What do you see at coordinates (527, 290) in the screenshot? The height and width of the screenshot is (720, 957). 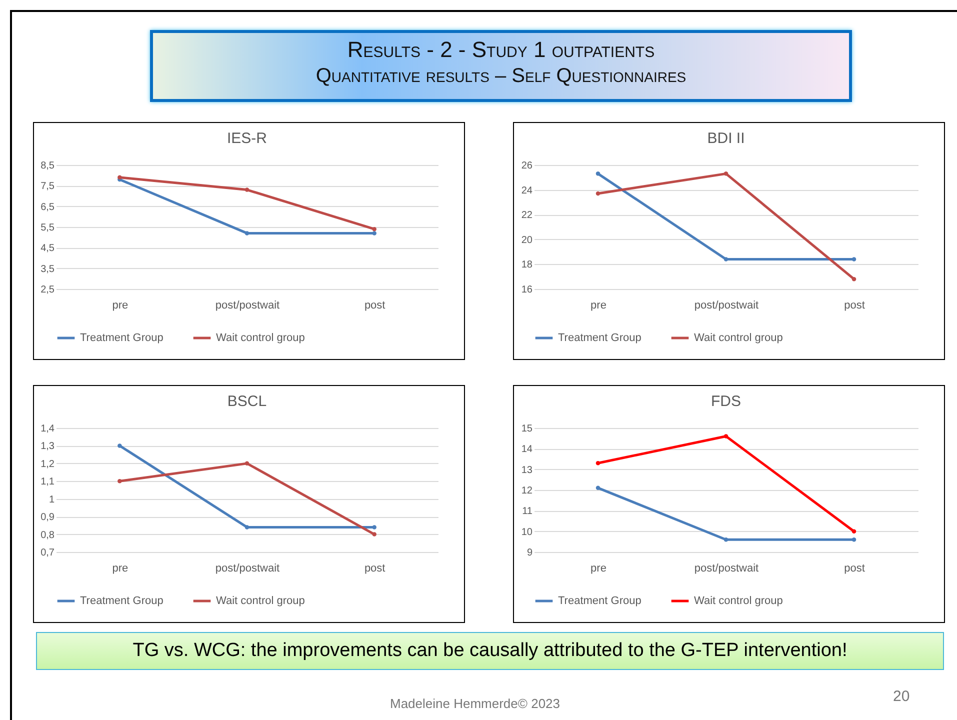 I see `y-tick-label: 16` at bounding box center [527, 290].